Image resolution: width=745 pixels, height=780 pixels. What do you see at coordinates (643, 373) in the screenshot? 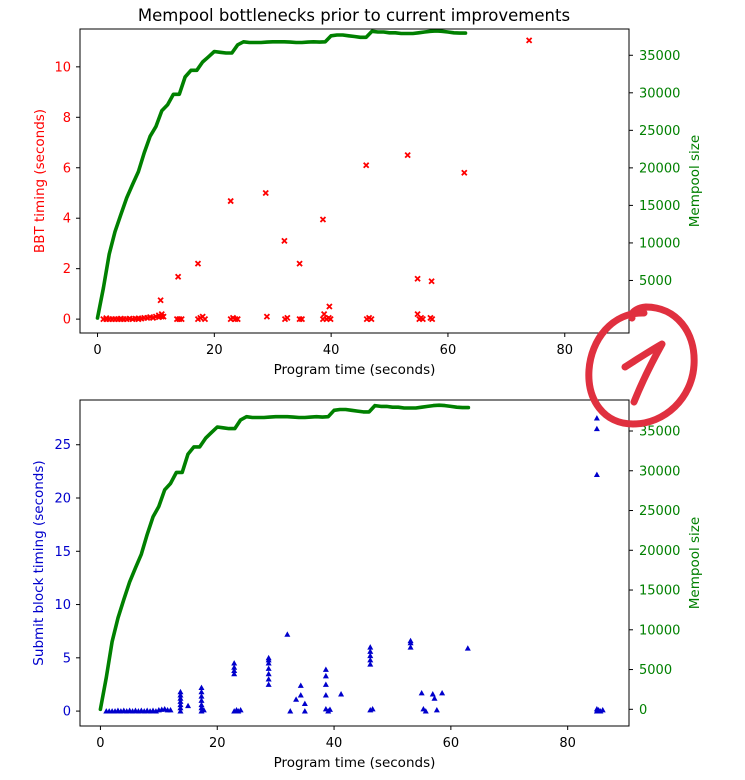
I see `annotation-digit-one` at bounding box center [643, 373].